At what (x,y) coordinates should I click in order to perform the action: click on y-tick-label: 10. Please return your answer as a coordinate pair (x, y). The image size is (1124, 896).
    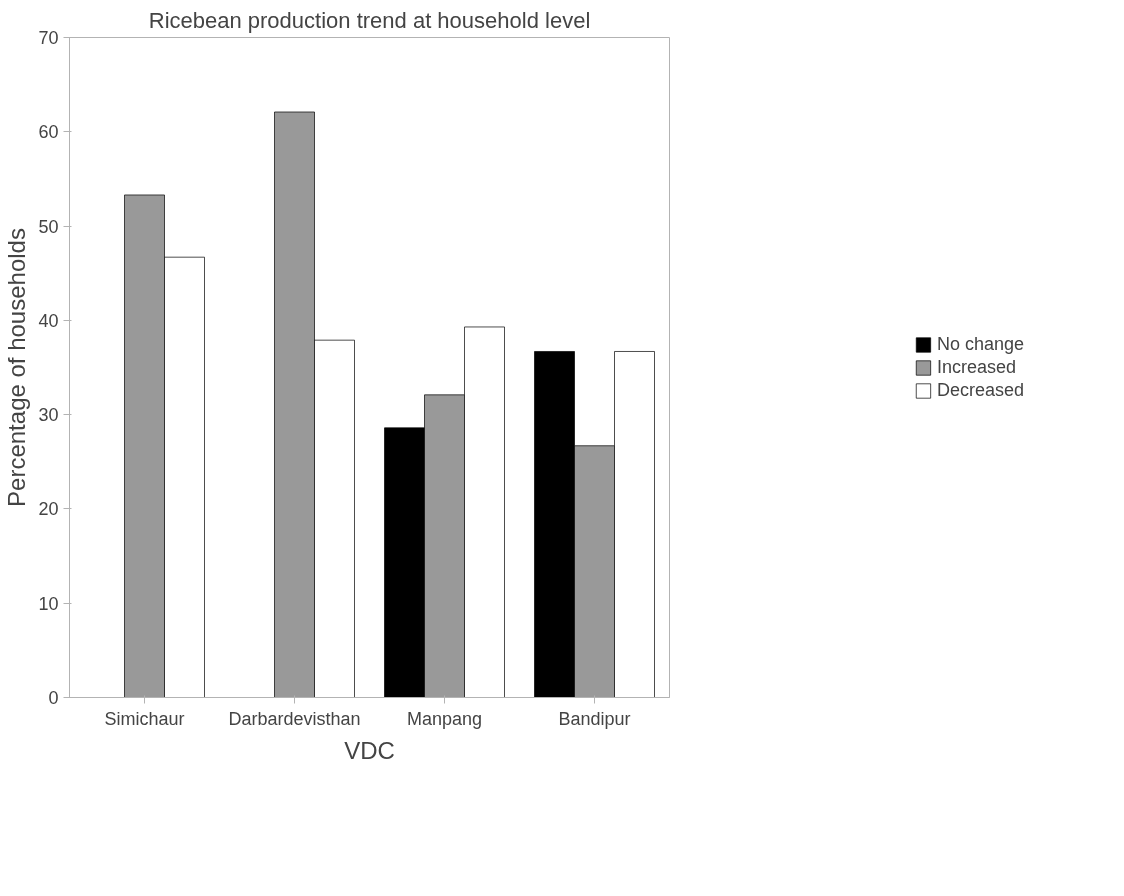
    Looking at the image, I should click on (48, 603).